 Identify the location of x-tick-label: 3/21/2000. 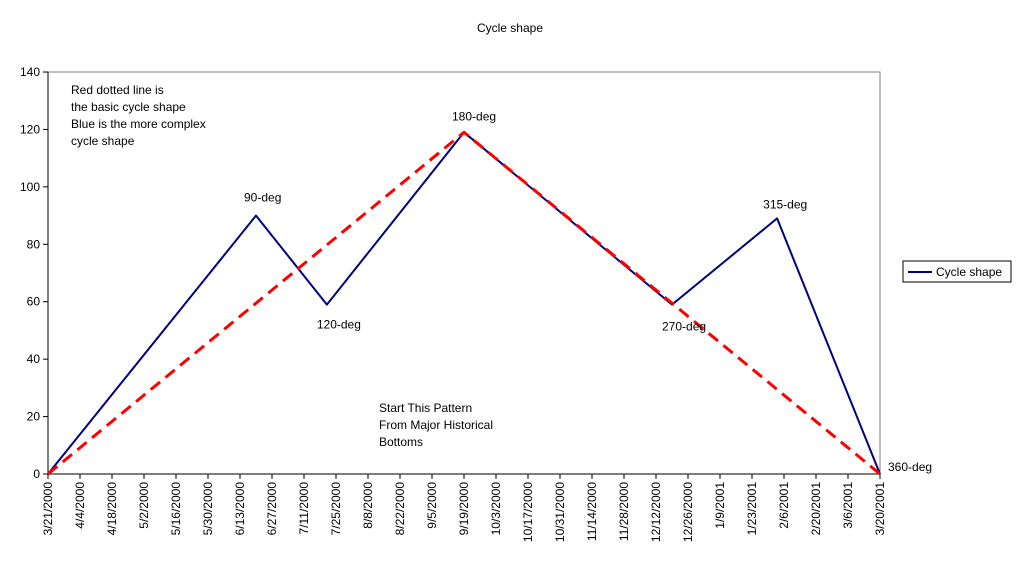
(48, 509).